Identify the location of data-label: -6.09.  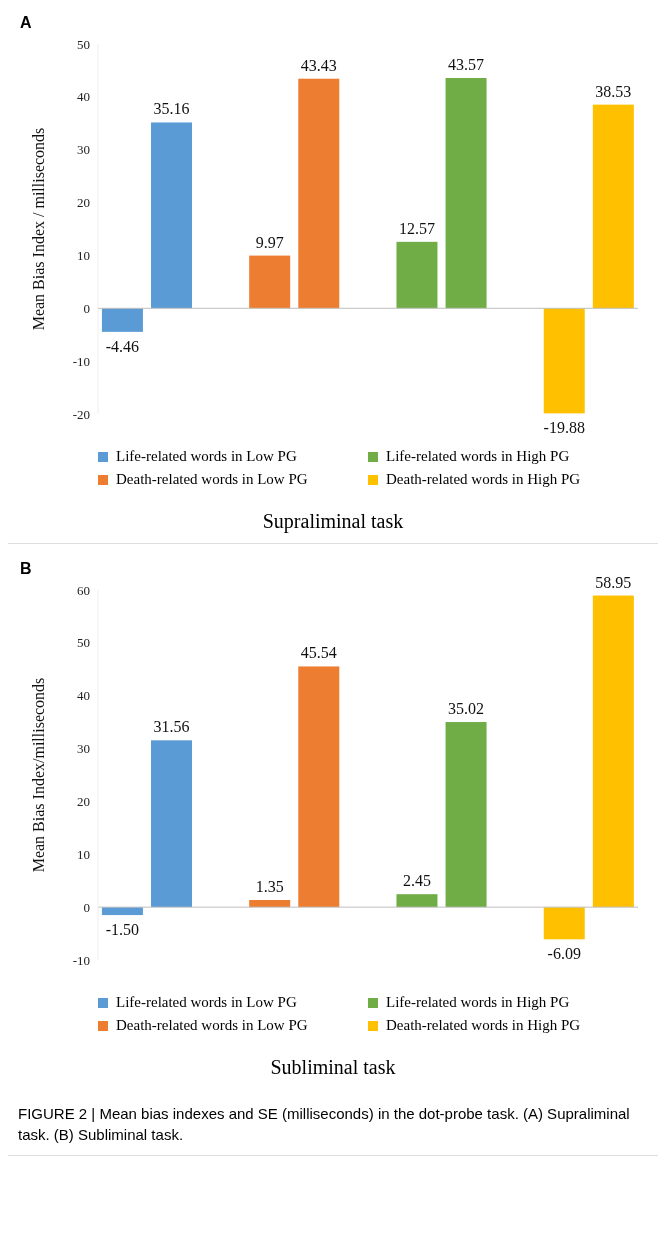
(564, 954).